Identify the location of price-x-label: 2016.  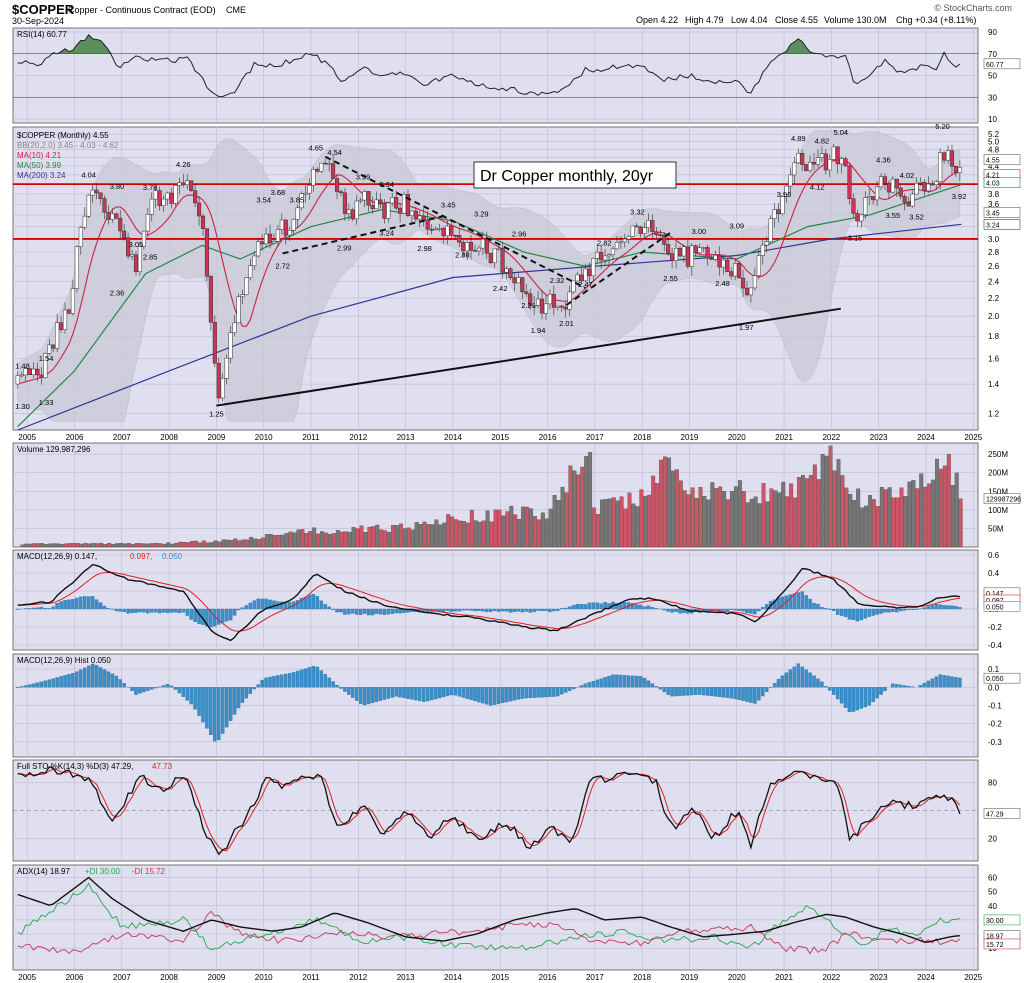
(548, 437).